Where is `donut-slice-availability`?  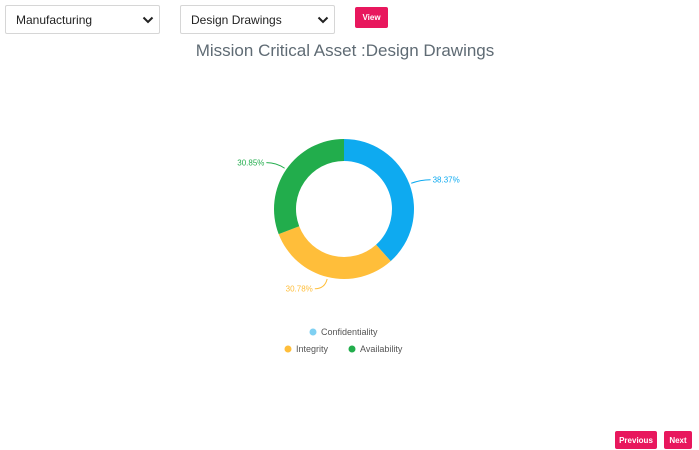 donut-slice-availability is located at coordinates (309, 187).